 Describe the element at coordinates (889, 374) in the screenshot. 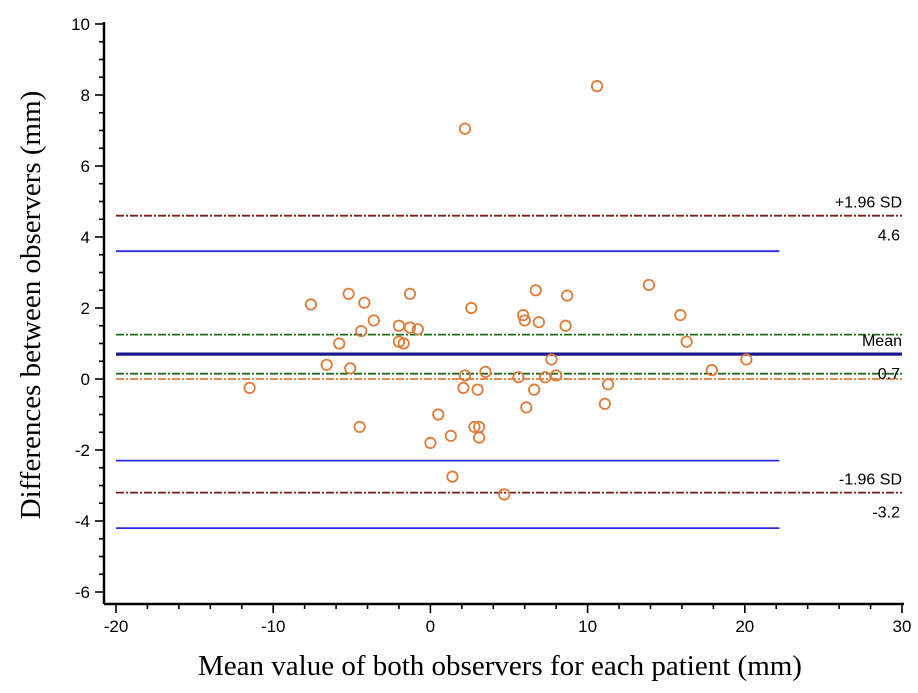

I see `mean-value-label: 0.7` at that location.